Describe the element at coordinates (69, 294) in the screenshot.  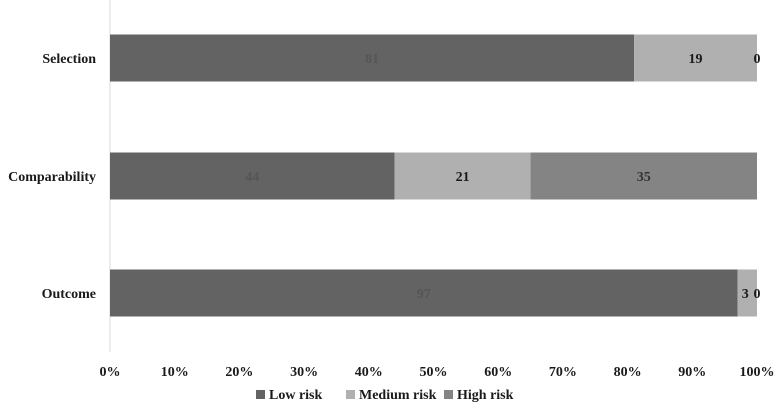
I see `category-label-outcome: Outcome` at that location.